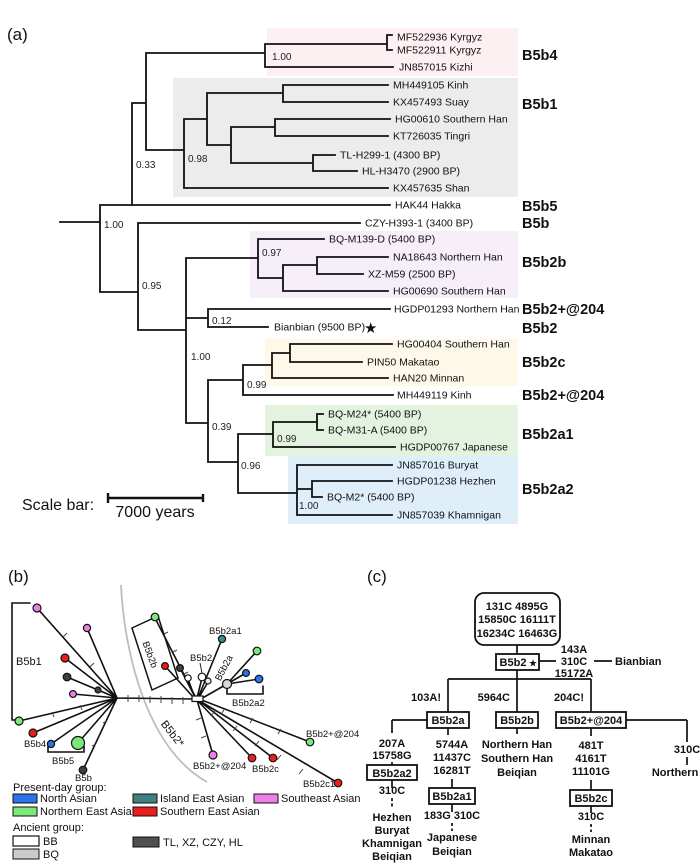  Describe the element at coordinates (245, 690) in the screenshot. I see `b5b2a2-bracket` at that location.